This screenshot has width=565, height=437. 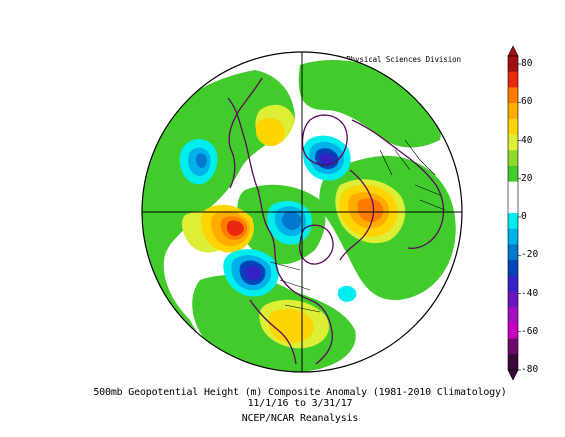 I want to click on colorbar-tick-label: -80, so click(x=530, y=369).